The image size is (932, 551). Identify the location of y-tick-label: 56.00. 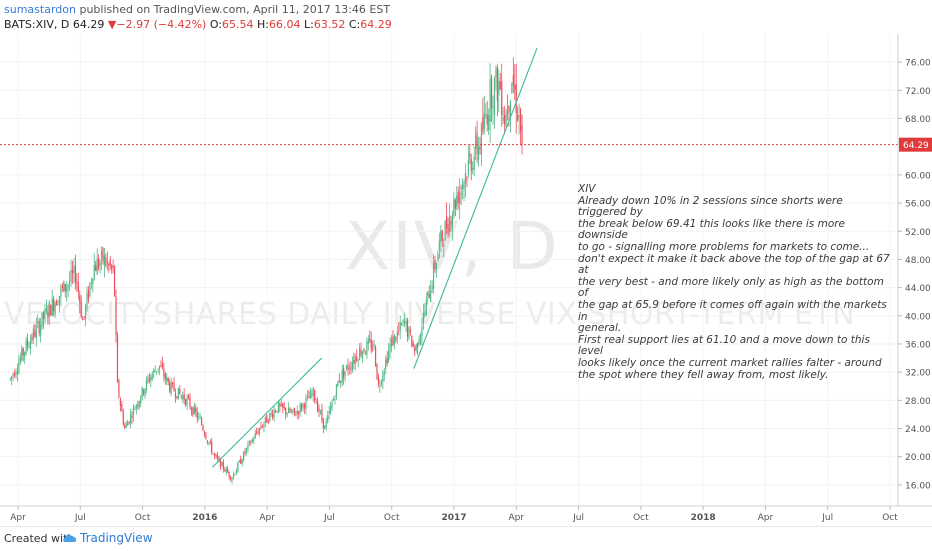
(918, 205).